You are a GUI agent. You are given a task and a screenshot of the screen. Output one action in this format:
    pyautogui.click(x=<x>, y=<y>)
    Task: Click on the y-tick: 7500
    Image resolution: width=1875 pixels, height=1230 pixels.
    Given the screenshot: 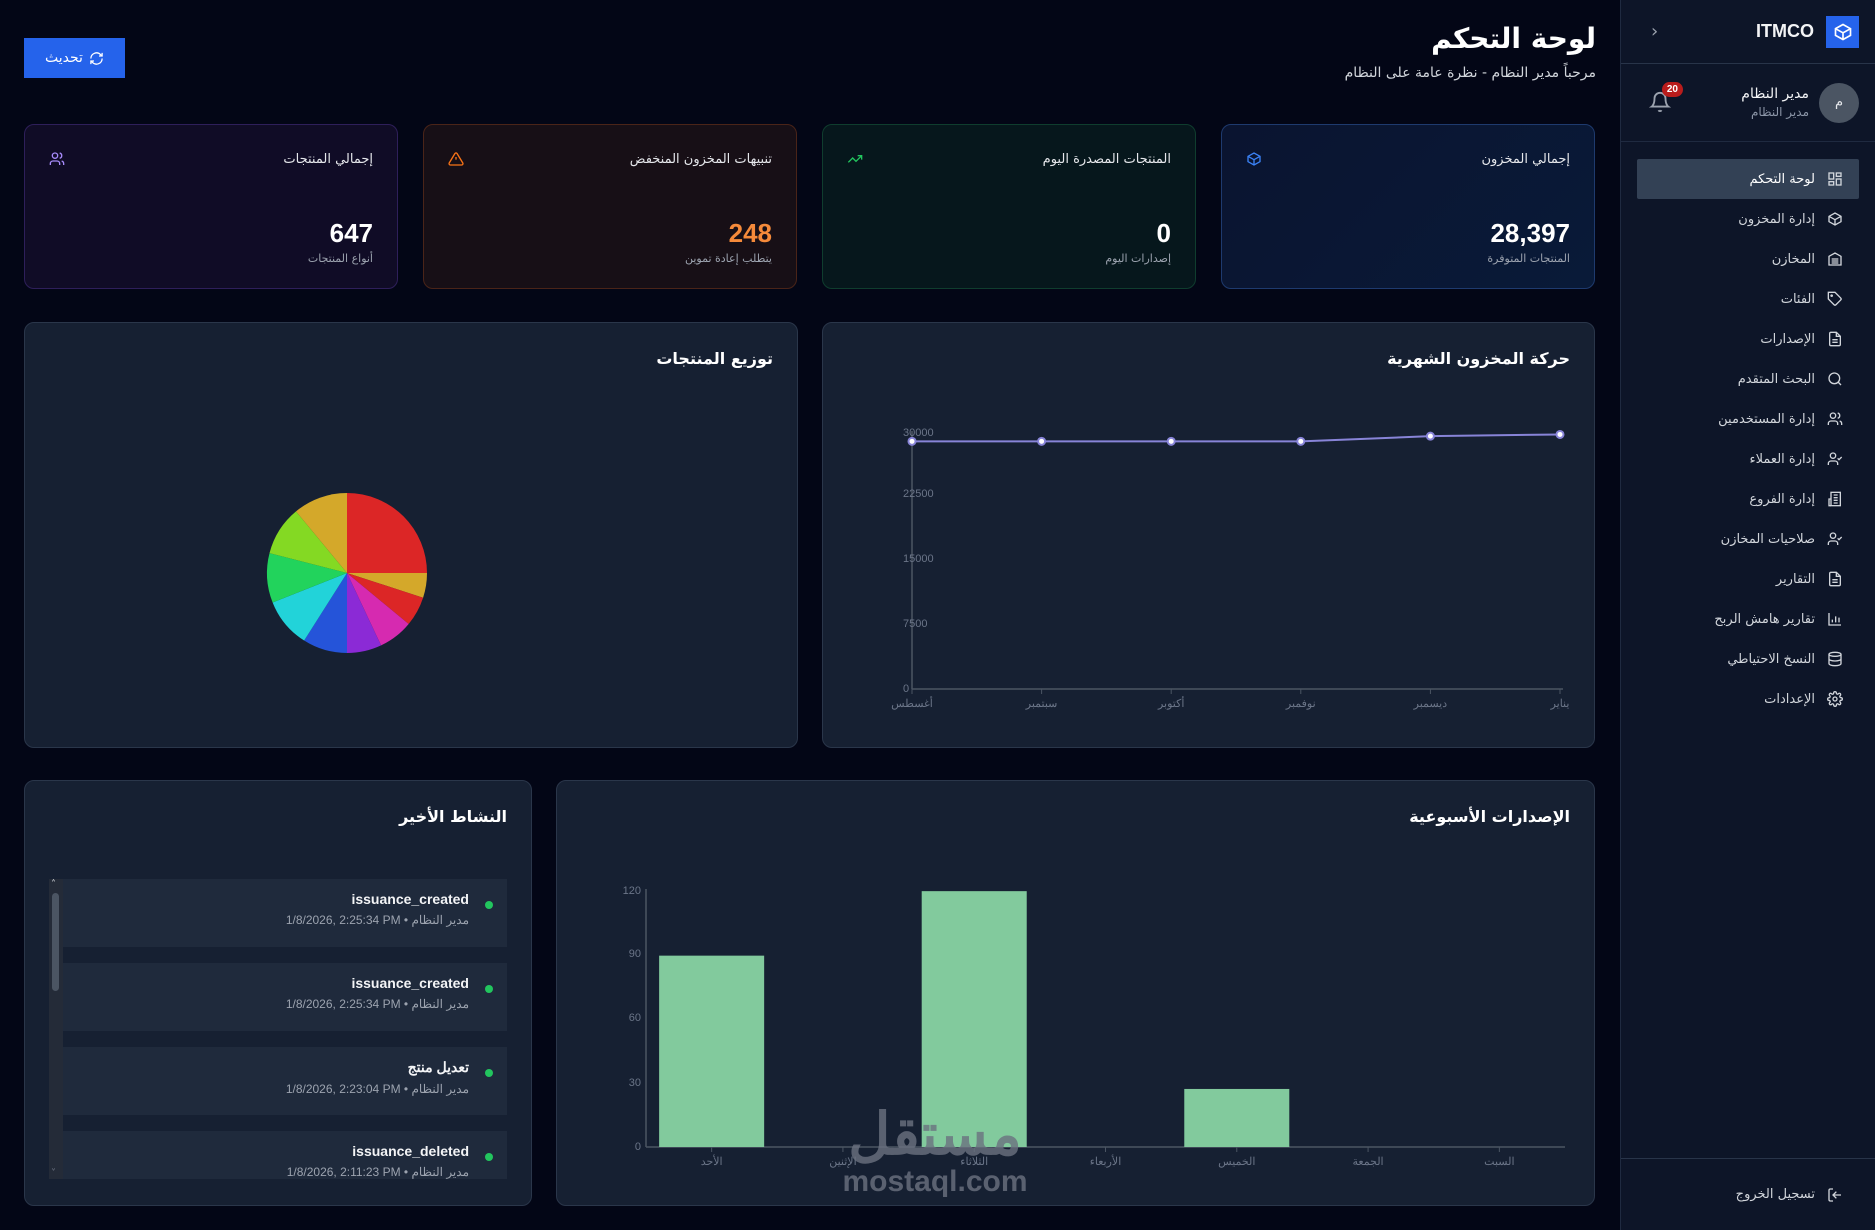 What is the action you would take?
    pyautogui.click(x=915, y=624)
    